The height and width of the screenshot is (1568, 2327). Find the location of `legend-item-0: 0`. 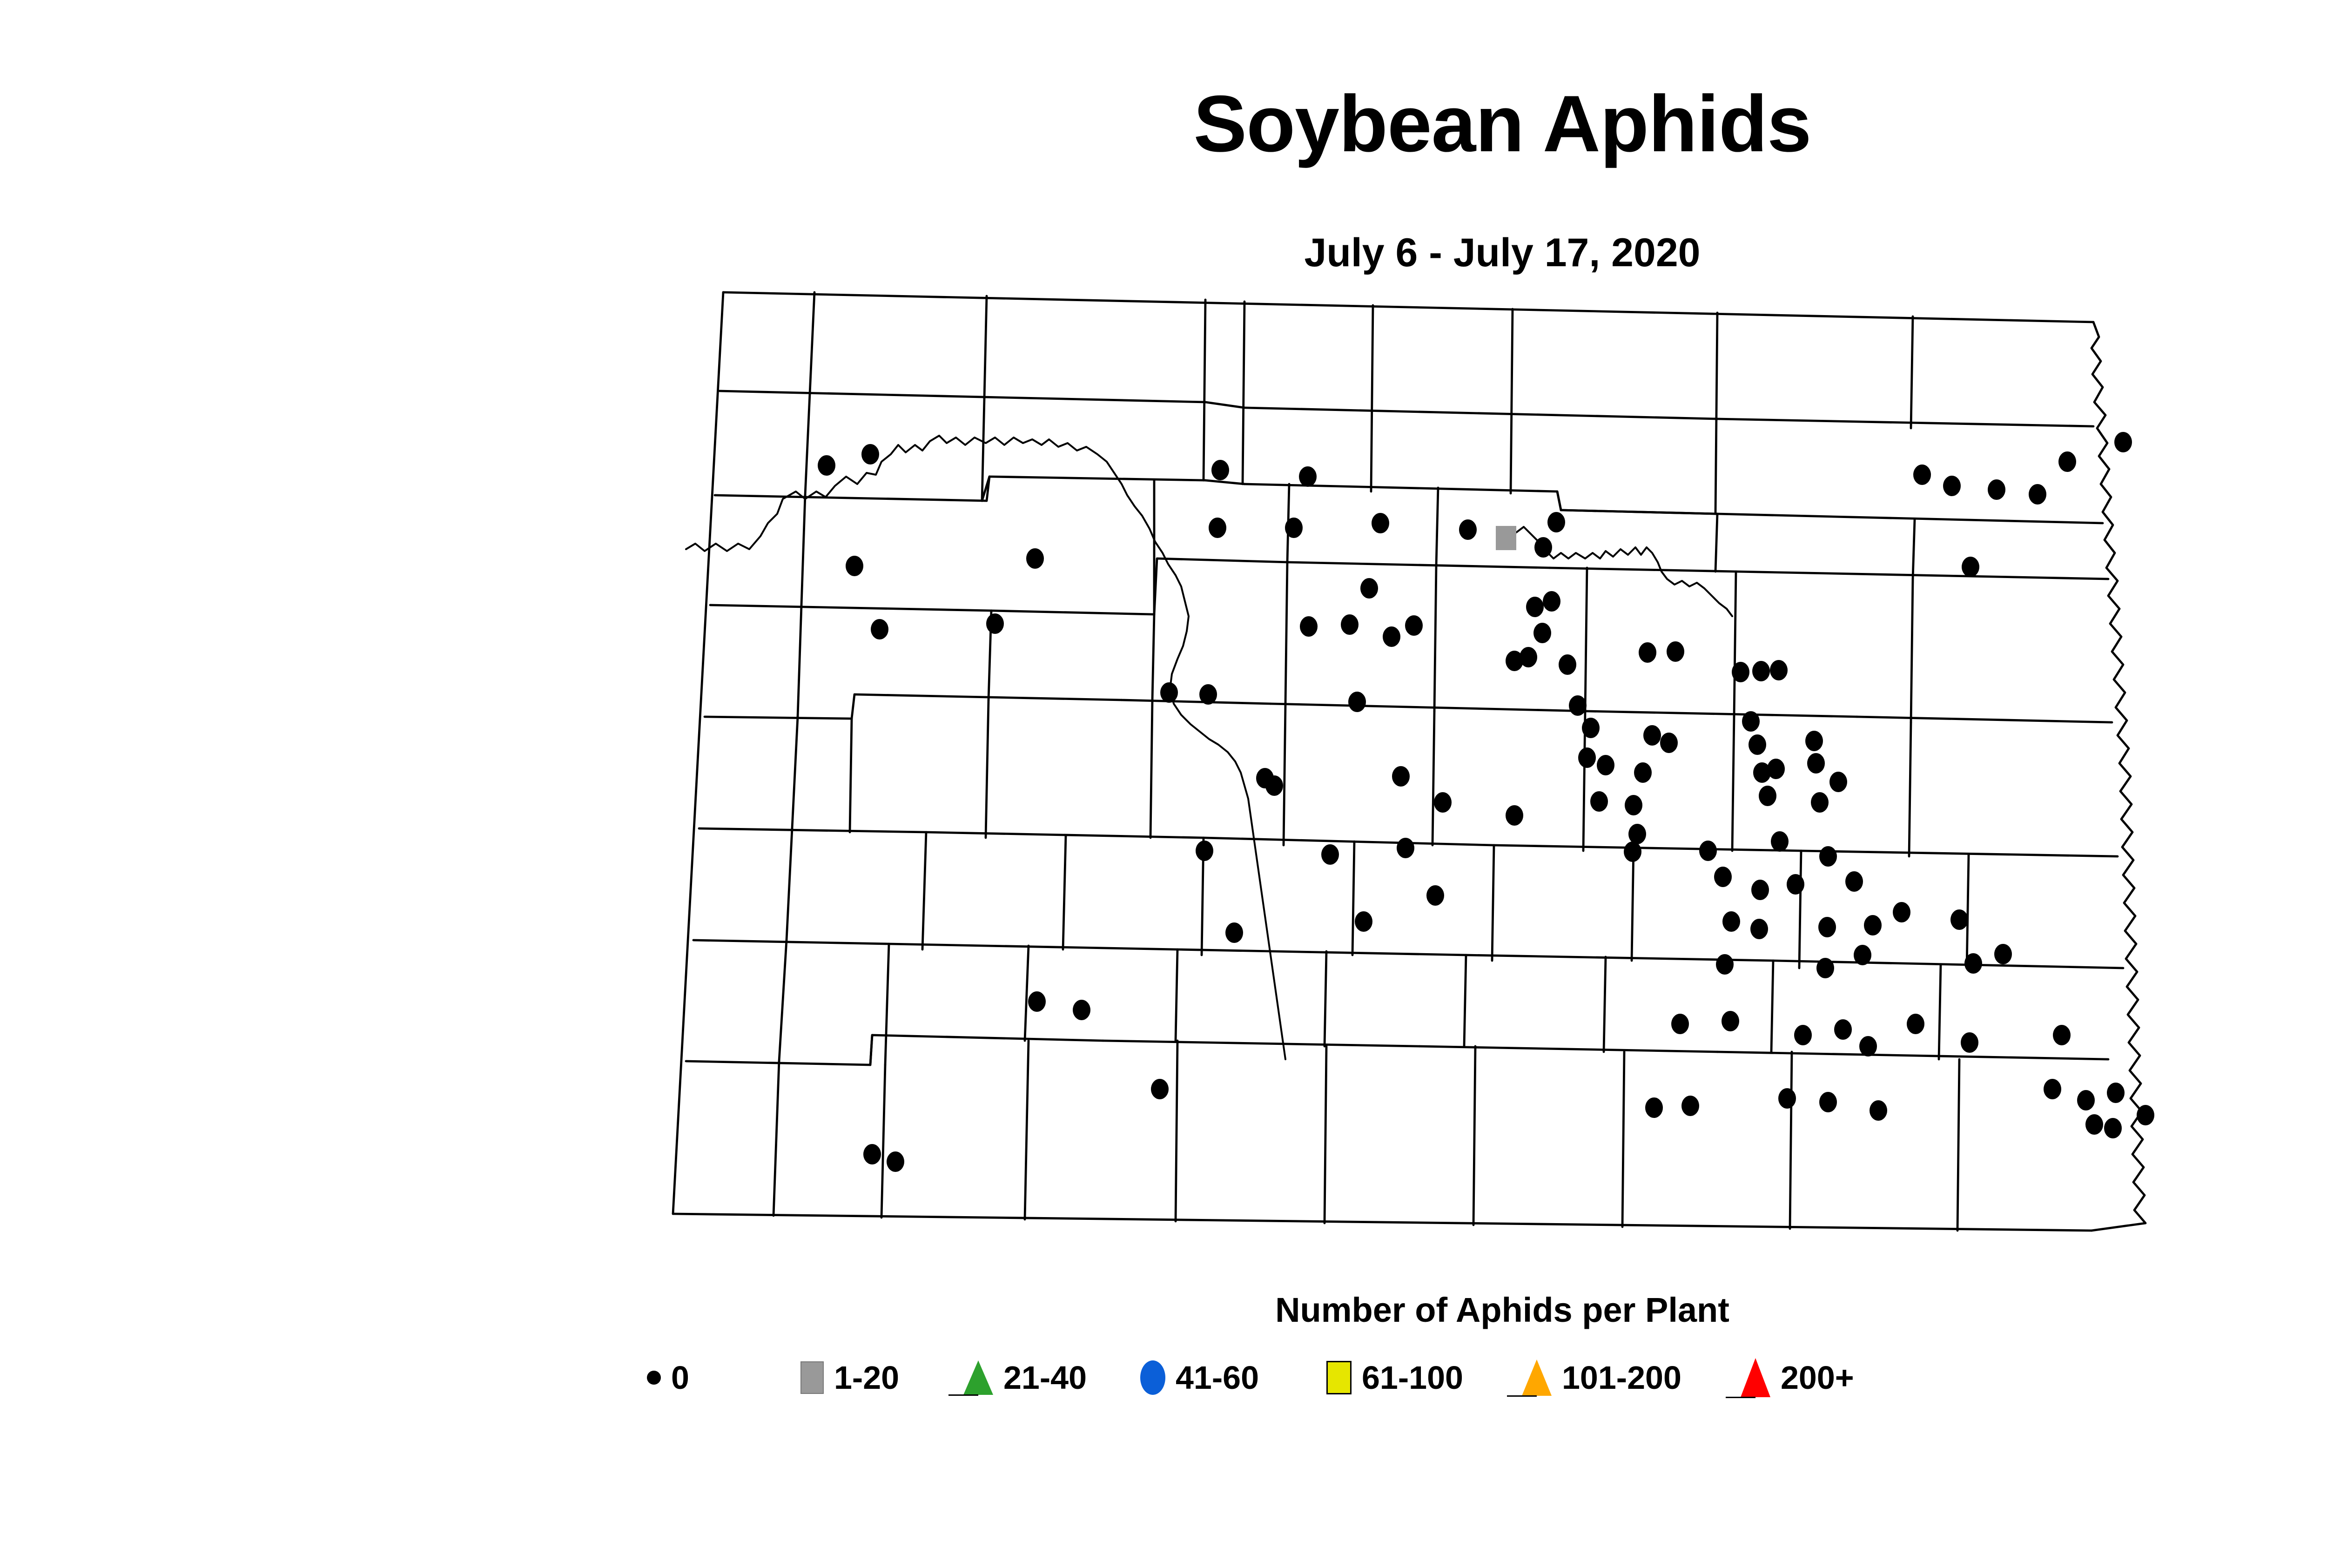

legend-item-0: 0 is located at coordinates (668, 1377).